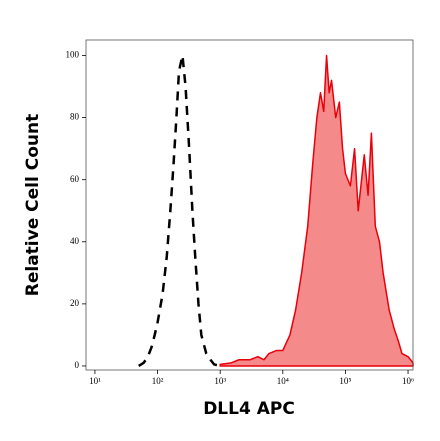 The image size is (440, 441). What do you see at coordinates (75, 179) in the screenshot?
I see `y-tick-label: 60` at bounding box center [75, 179].